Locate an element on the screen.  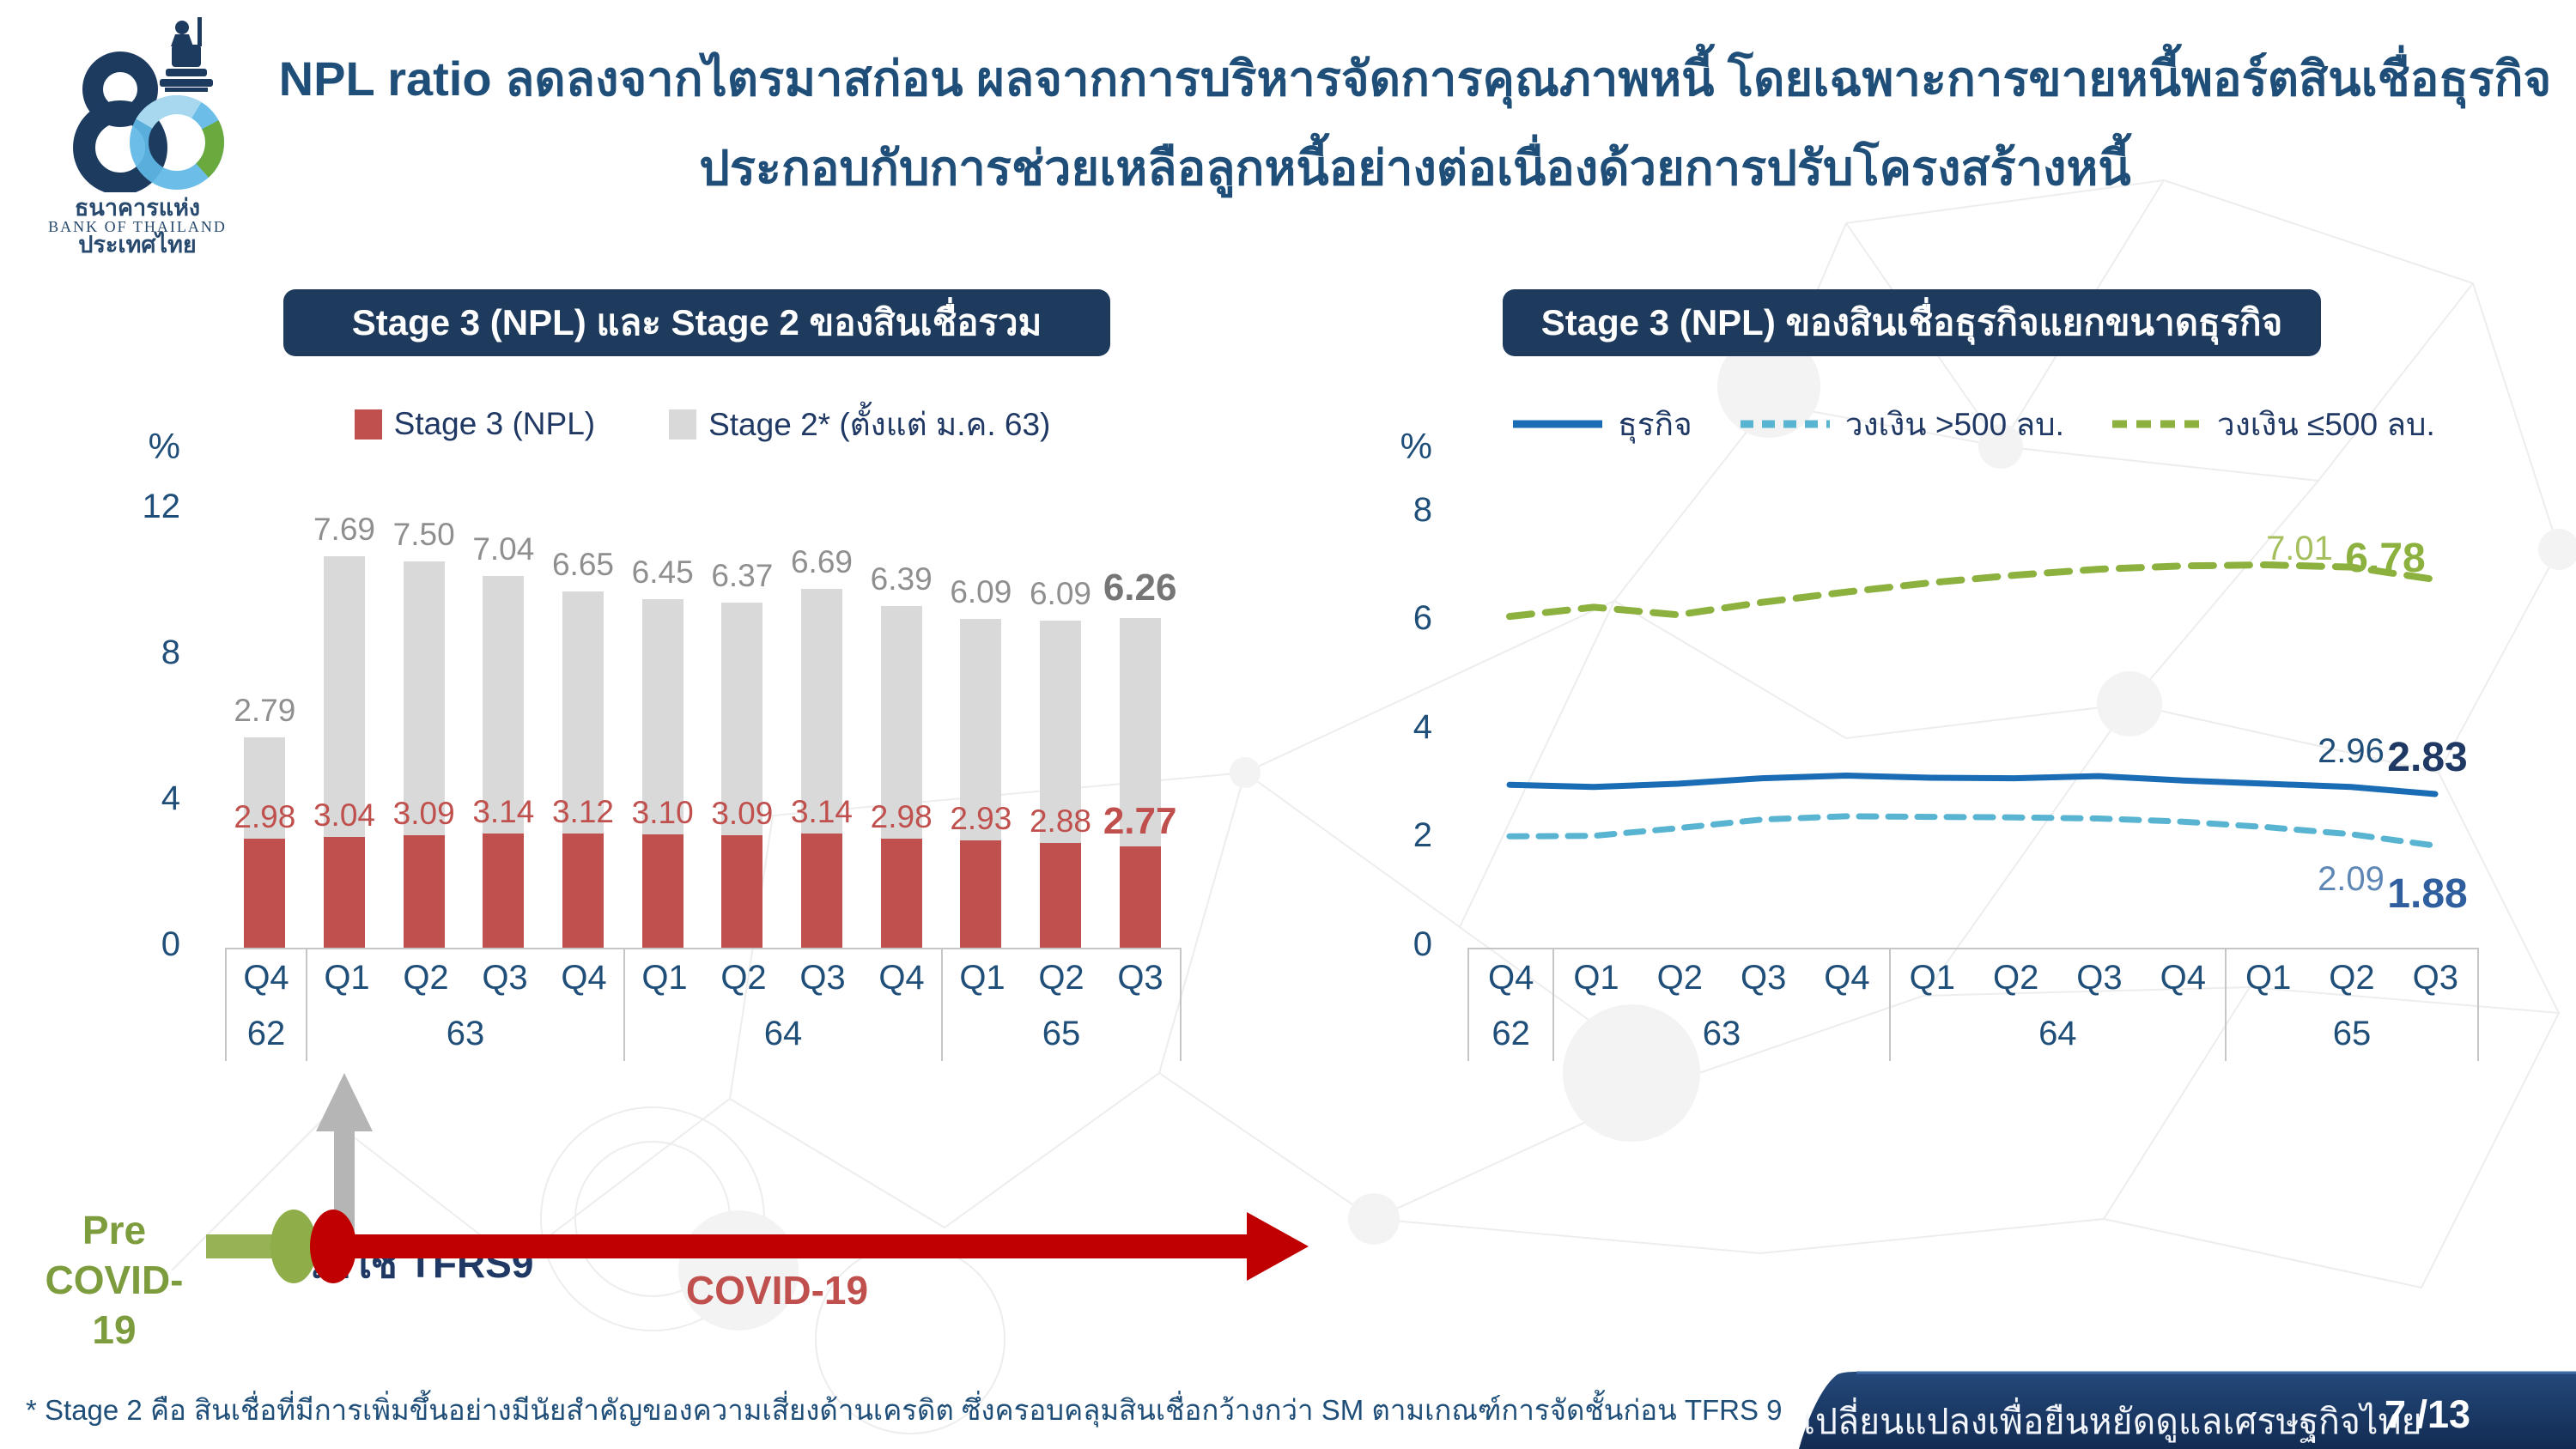
covid-arrow-shaft is located at coordinates (795, 1246).